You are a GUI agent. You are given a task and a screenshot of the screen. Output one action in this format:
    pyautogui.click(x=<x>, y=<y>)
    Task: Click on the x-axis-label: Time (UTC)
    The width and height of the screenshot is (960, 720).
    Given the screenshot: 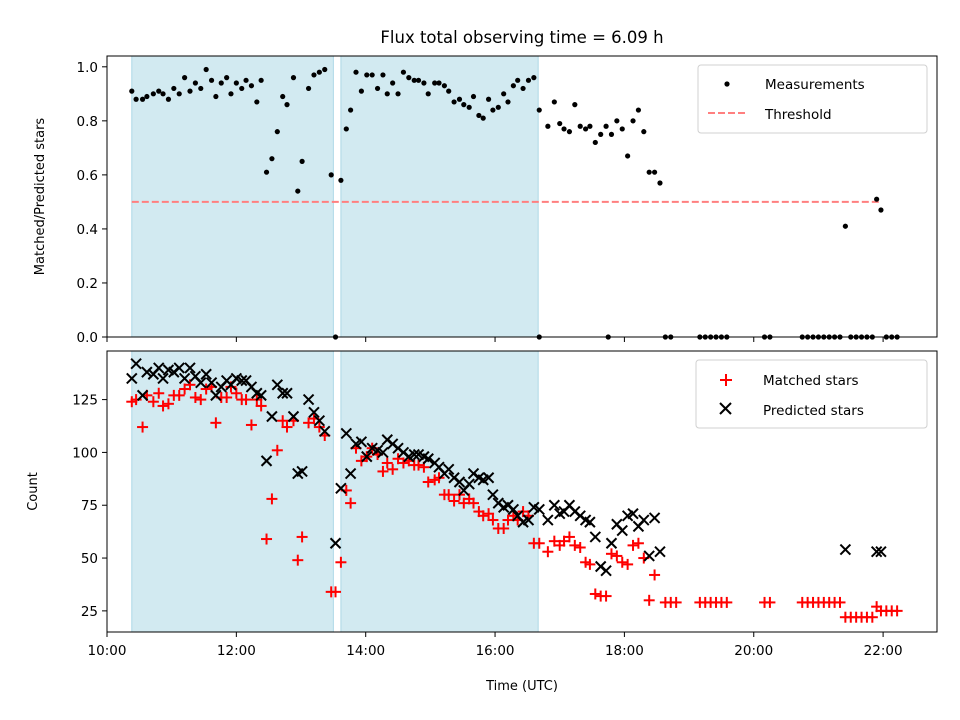 What is the action you would take?
    pyautogui.click(x=521, y=686)
    